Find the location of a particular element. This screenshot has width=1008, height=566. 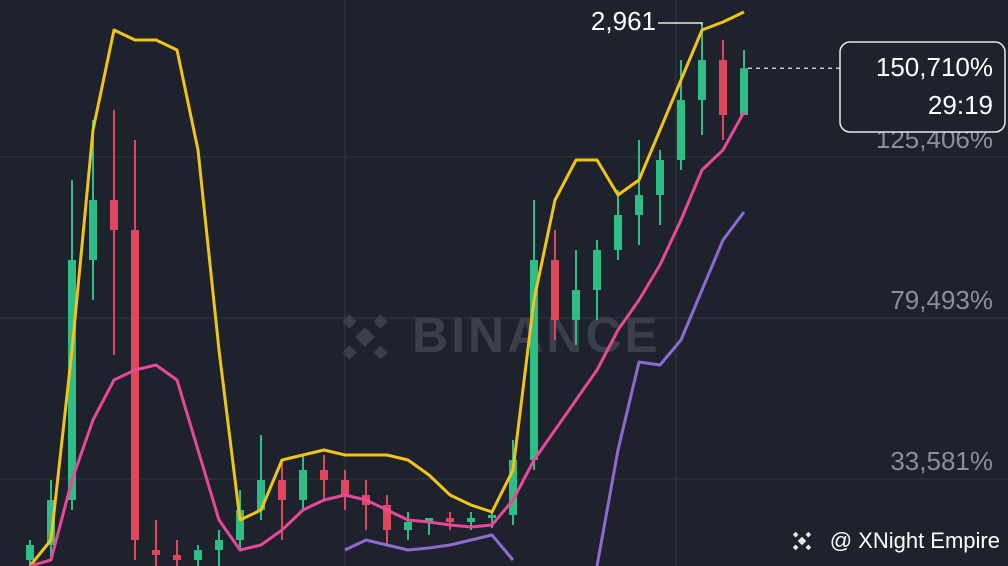

credit: @ XNight Empire is located at coordinates (915, 540).